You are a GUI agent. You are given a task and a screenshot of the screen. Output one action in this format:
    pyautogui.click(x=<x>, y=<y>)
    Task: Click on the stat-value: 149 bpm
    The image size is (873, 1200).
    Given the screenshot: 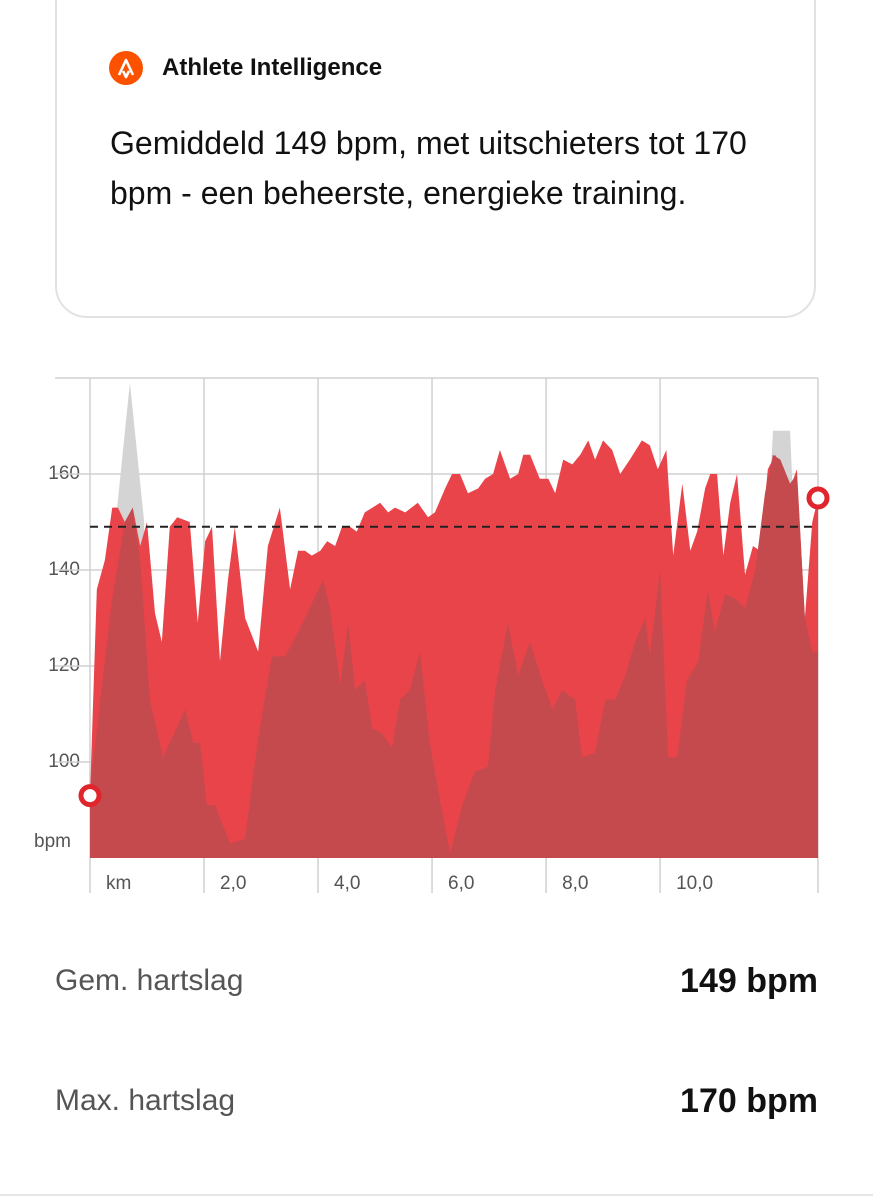 What is the action you would take?
    pyautogui.click(x=749, y=981)
    